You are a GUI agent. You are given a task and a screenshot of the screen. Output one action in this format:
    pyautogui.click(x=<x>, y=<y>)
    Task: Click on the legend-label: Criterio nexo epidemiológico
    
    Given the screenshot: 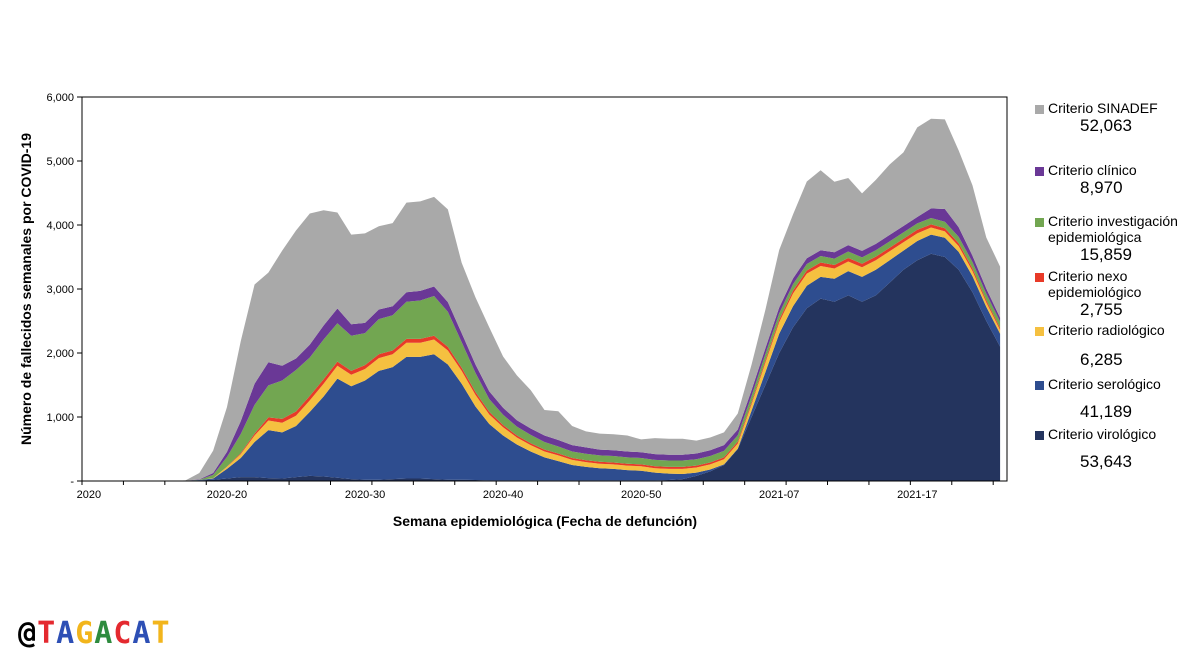 What is the action you would take?
    pyautogui.click(x=1095, y=284)
    